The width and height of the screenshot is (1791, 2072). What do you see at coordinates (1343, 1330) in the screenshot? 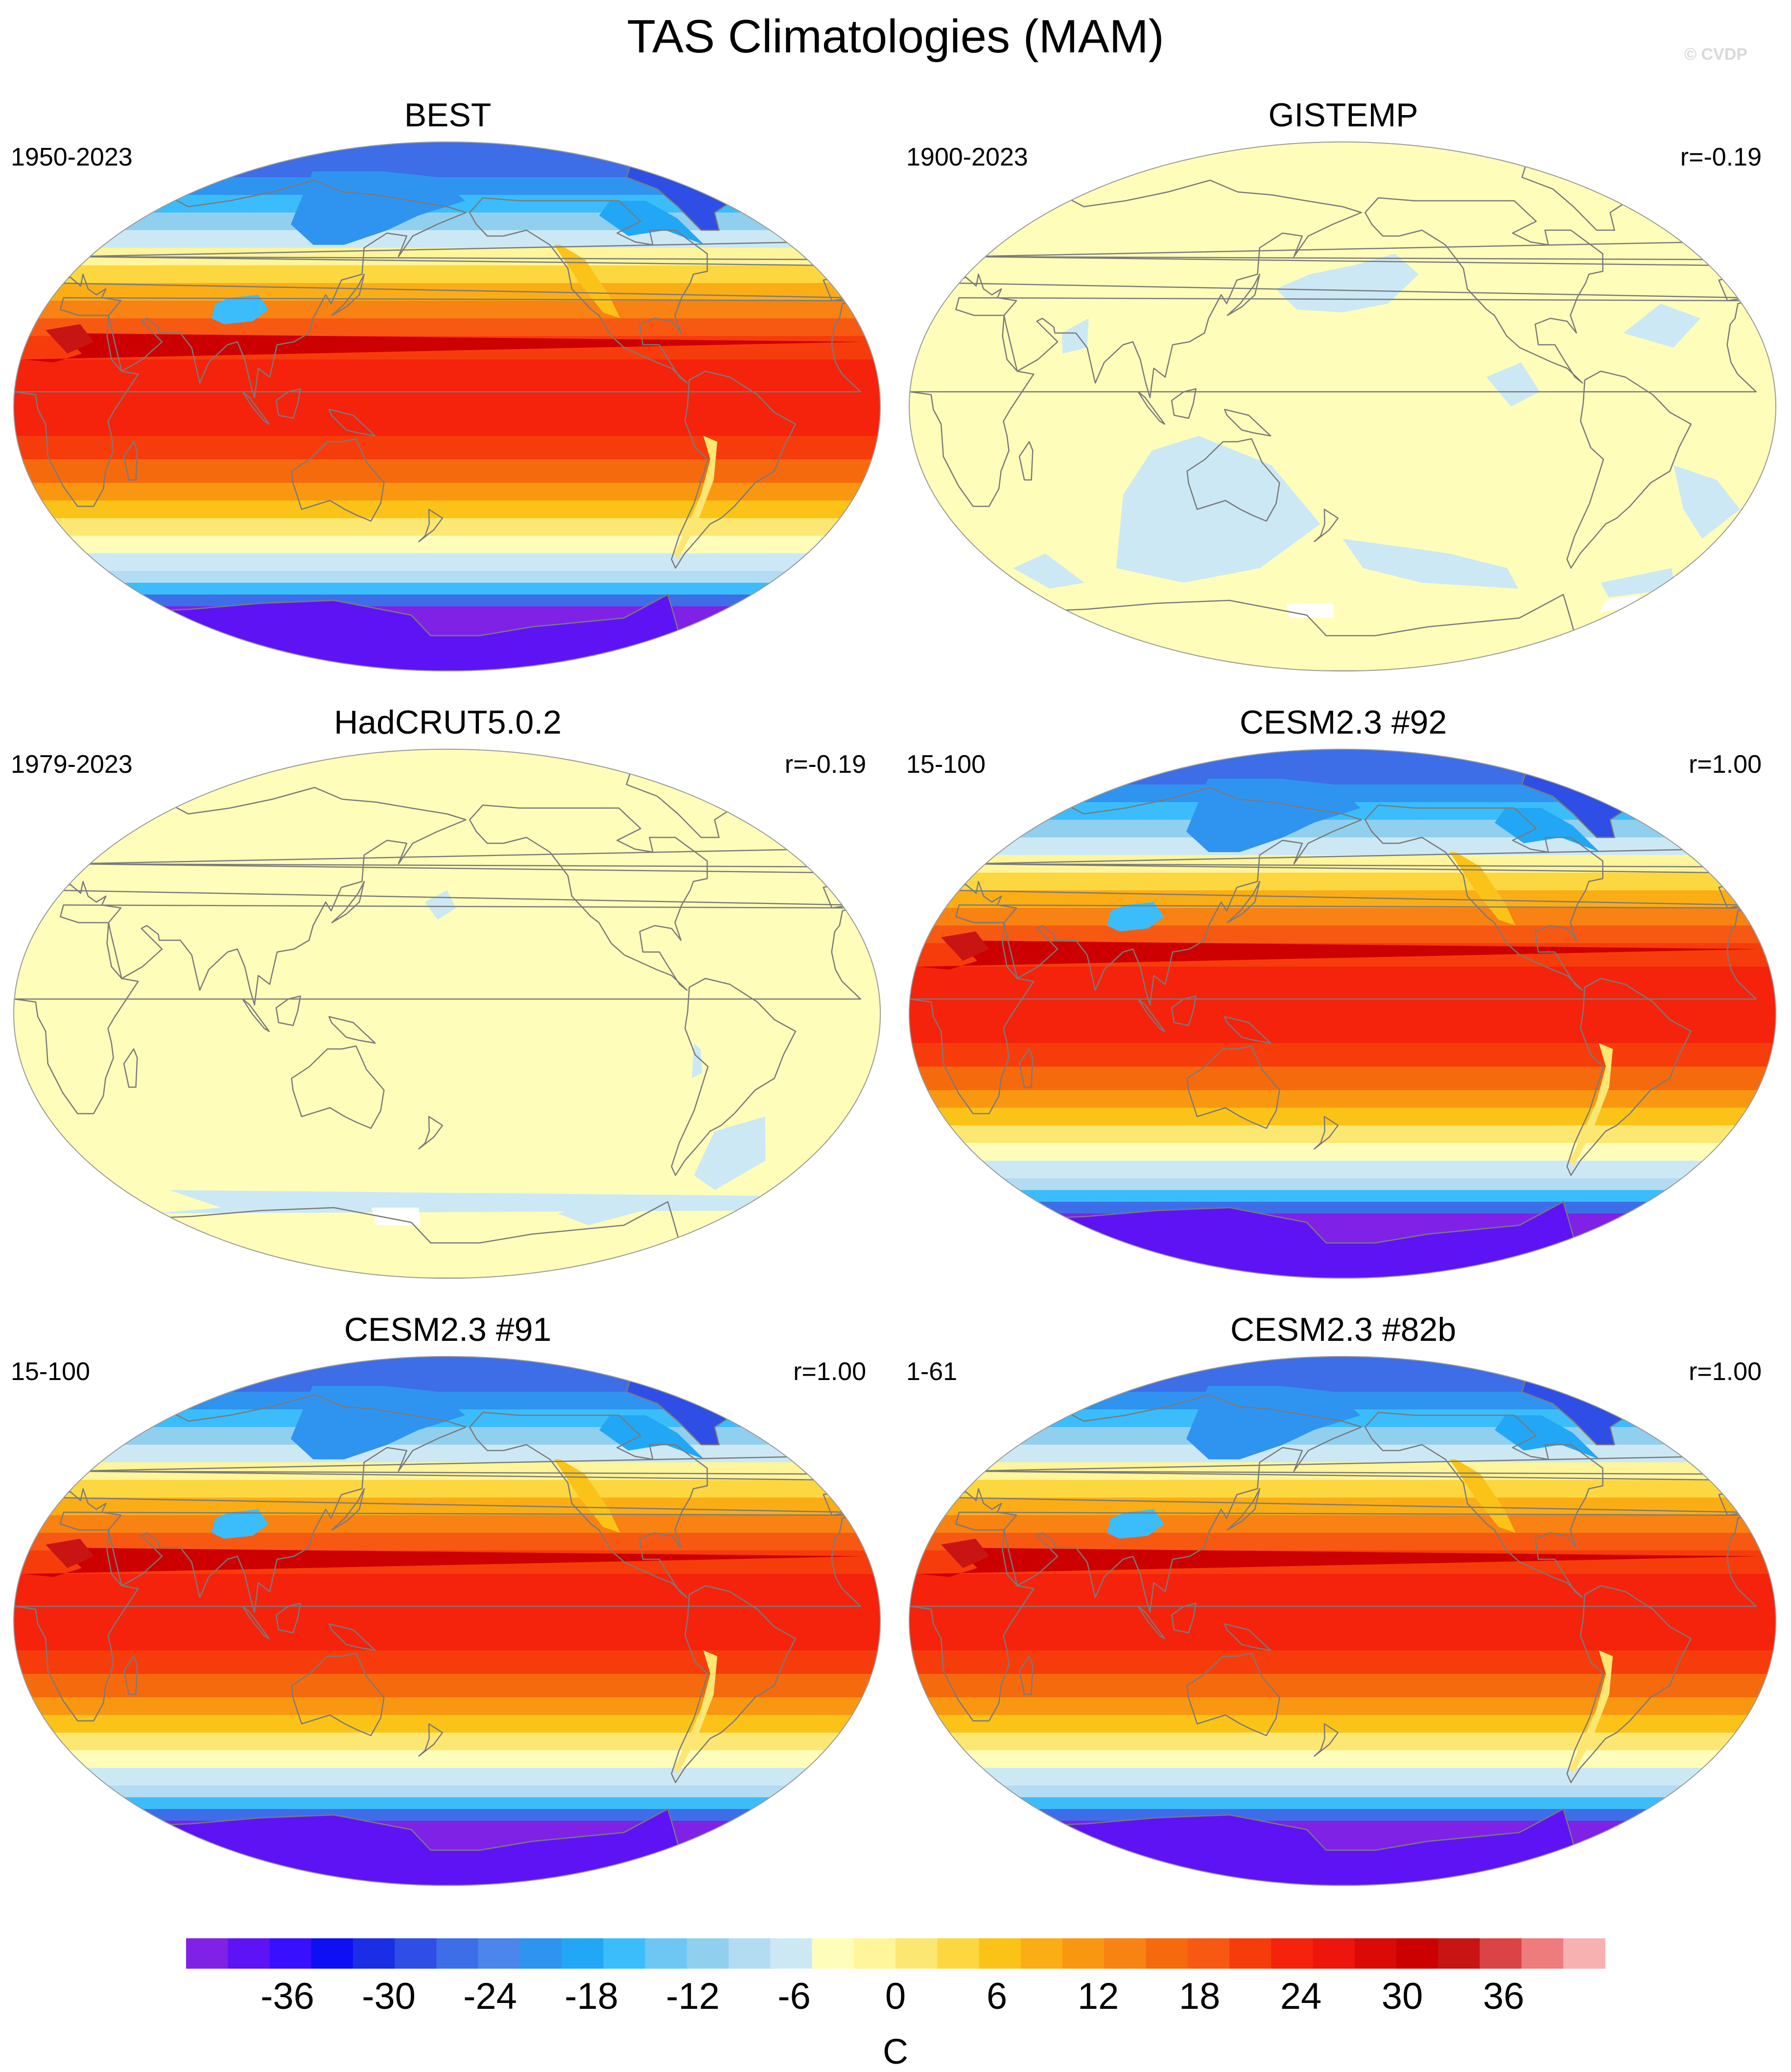
I see `panel-title: CESM2.3 #82b` at bounding box center [1343, 1330].